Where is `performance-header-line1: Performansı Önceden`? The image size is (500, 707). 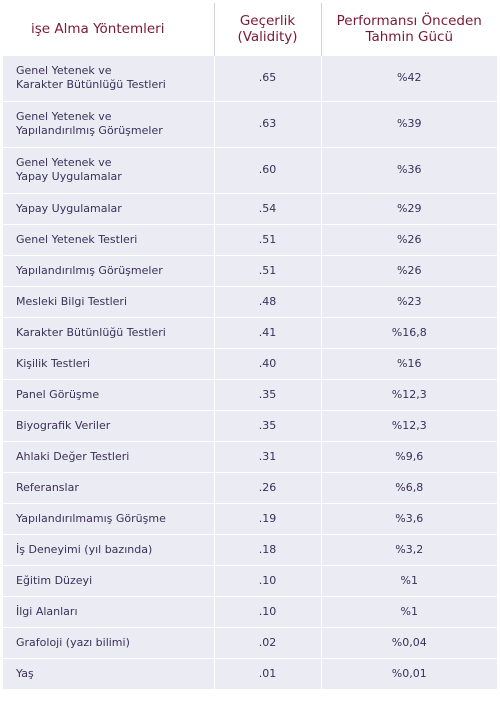 performance-header-line1: Performansı Önceden is located at coordinates (409, 20).